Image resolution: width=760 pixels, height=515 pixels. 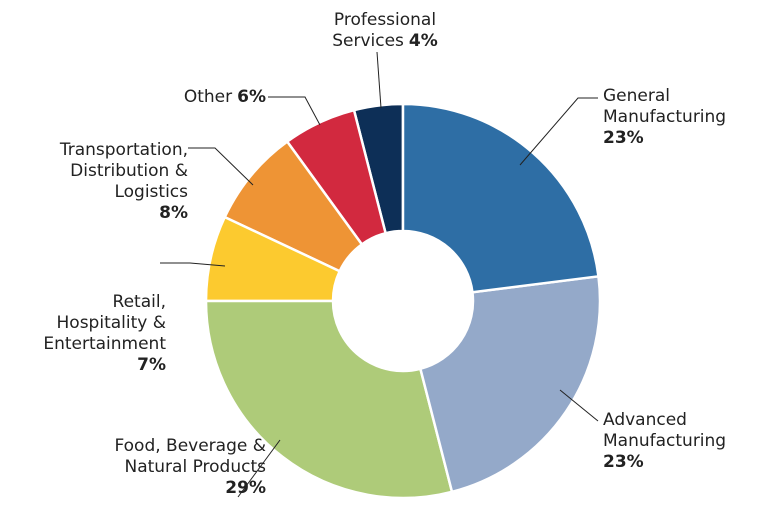 I want to click on slice-label: Other 6%, so click(x=193, y=97).